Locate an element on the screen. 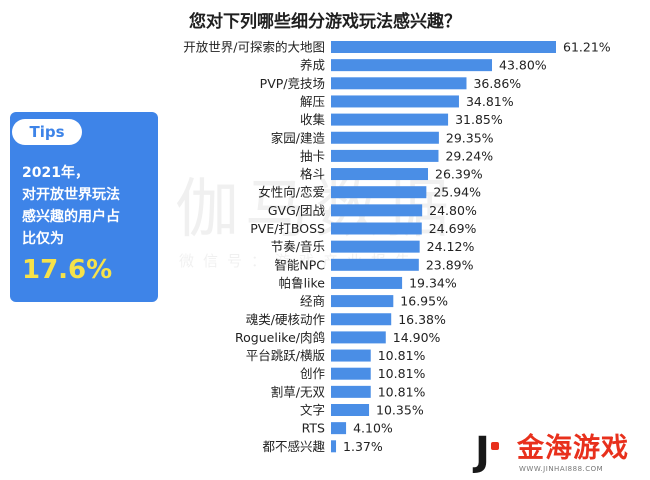 This screenshot has height=480, width=650. value-label: 31.85% is located at coordinates (479, 119).